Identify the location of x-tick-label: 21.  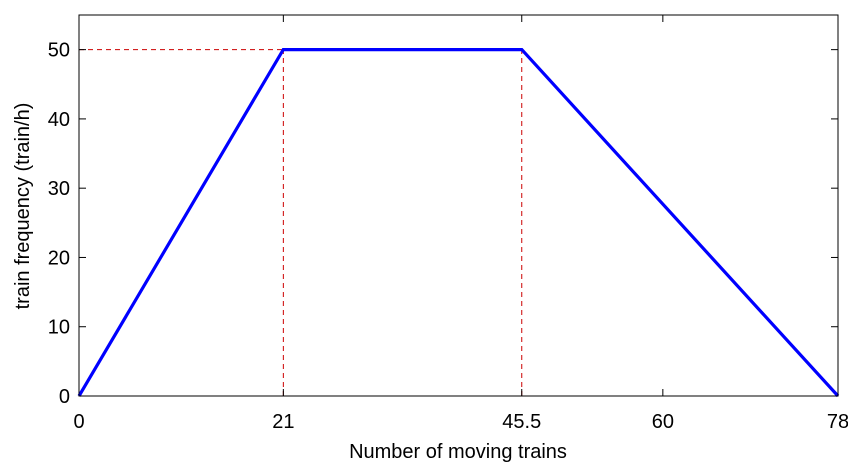
(283, 422).